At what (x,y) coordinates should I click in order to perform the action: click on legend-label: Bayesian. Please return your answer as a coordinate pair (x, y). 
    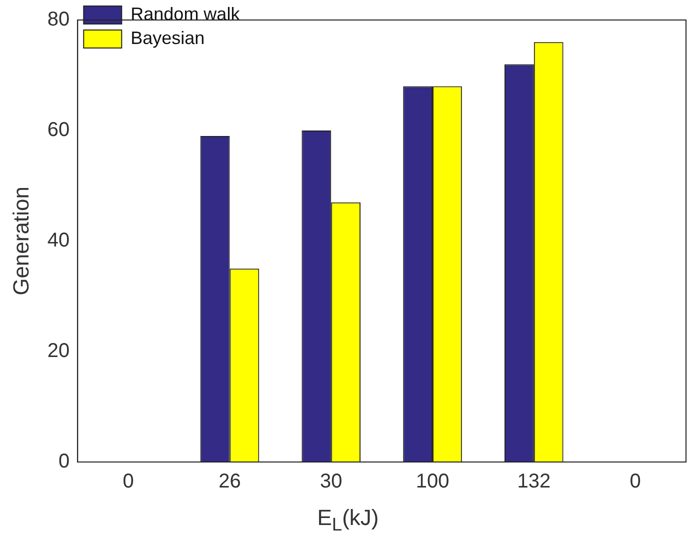
    Looking at the image, I should click on (167, 38).